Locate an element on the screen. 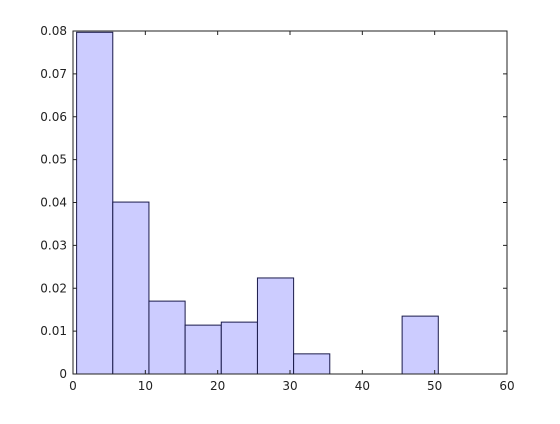 This screenshot has height=424, width=560. x-tick-label: 50 is located at coordinates (434, 386).